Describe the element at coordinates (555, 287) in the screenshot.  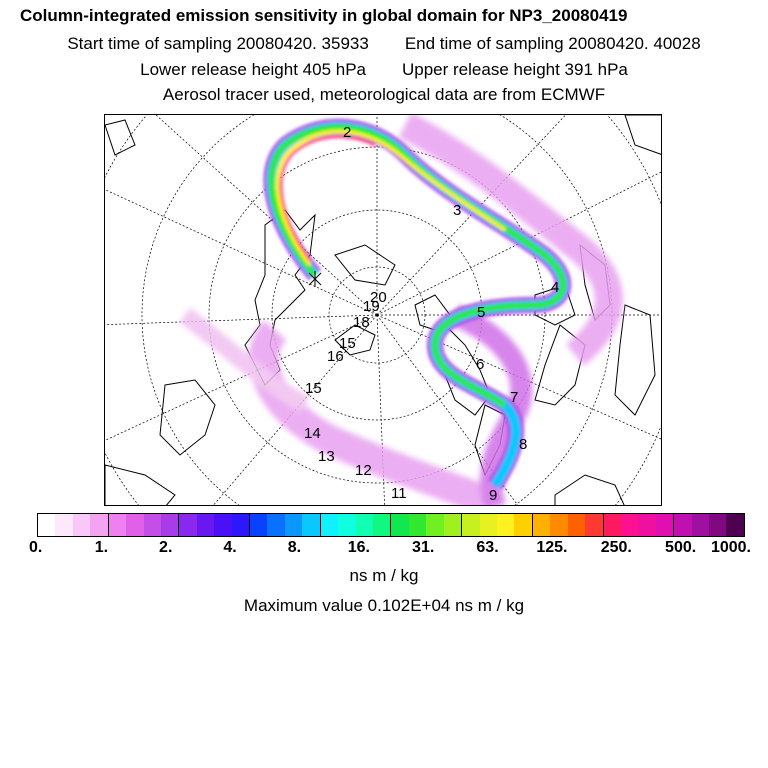
I see `day-label: 4` at that location.